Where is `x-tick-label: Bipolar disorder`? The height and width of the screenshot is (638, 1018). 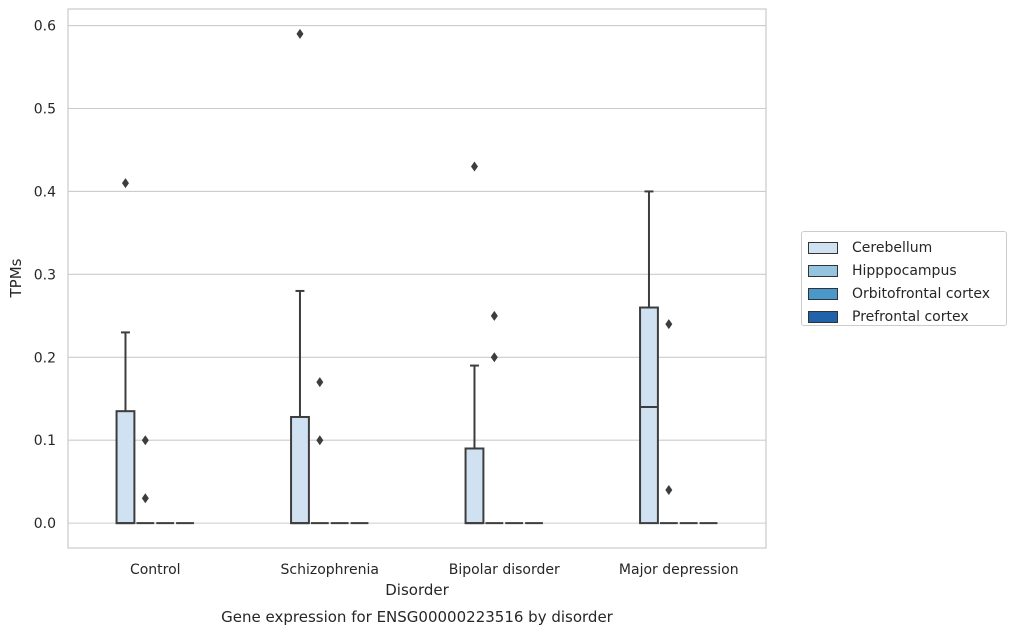
x-tick-label: Bipolar disorder is located at coordinates (504, 570).